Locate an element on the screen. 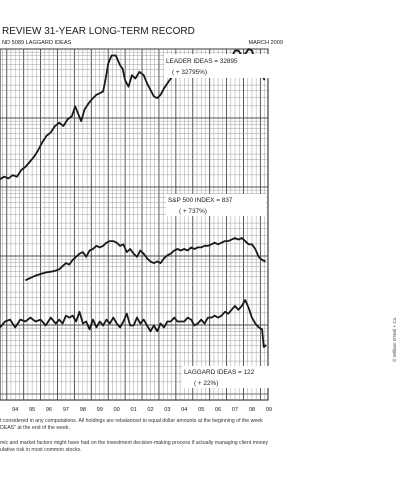 The height and width of the screenshot is (480, 404). sp500-change: ( + 737%) is located at coordinates (193, 211).